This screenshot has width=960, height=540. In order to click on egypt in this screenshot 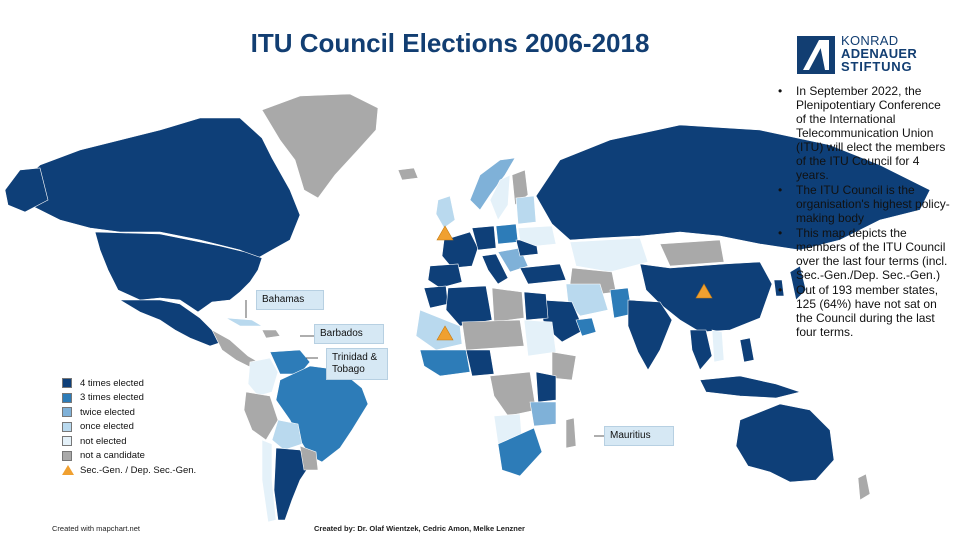, I will do `click(536, 306)`.